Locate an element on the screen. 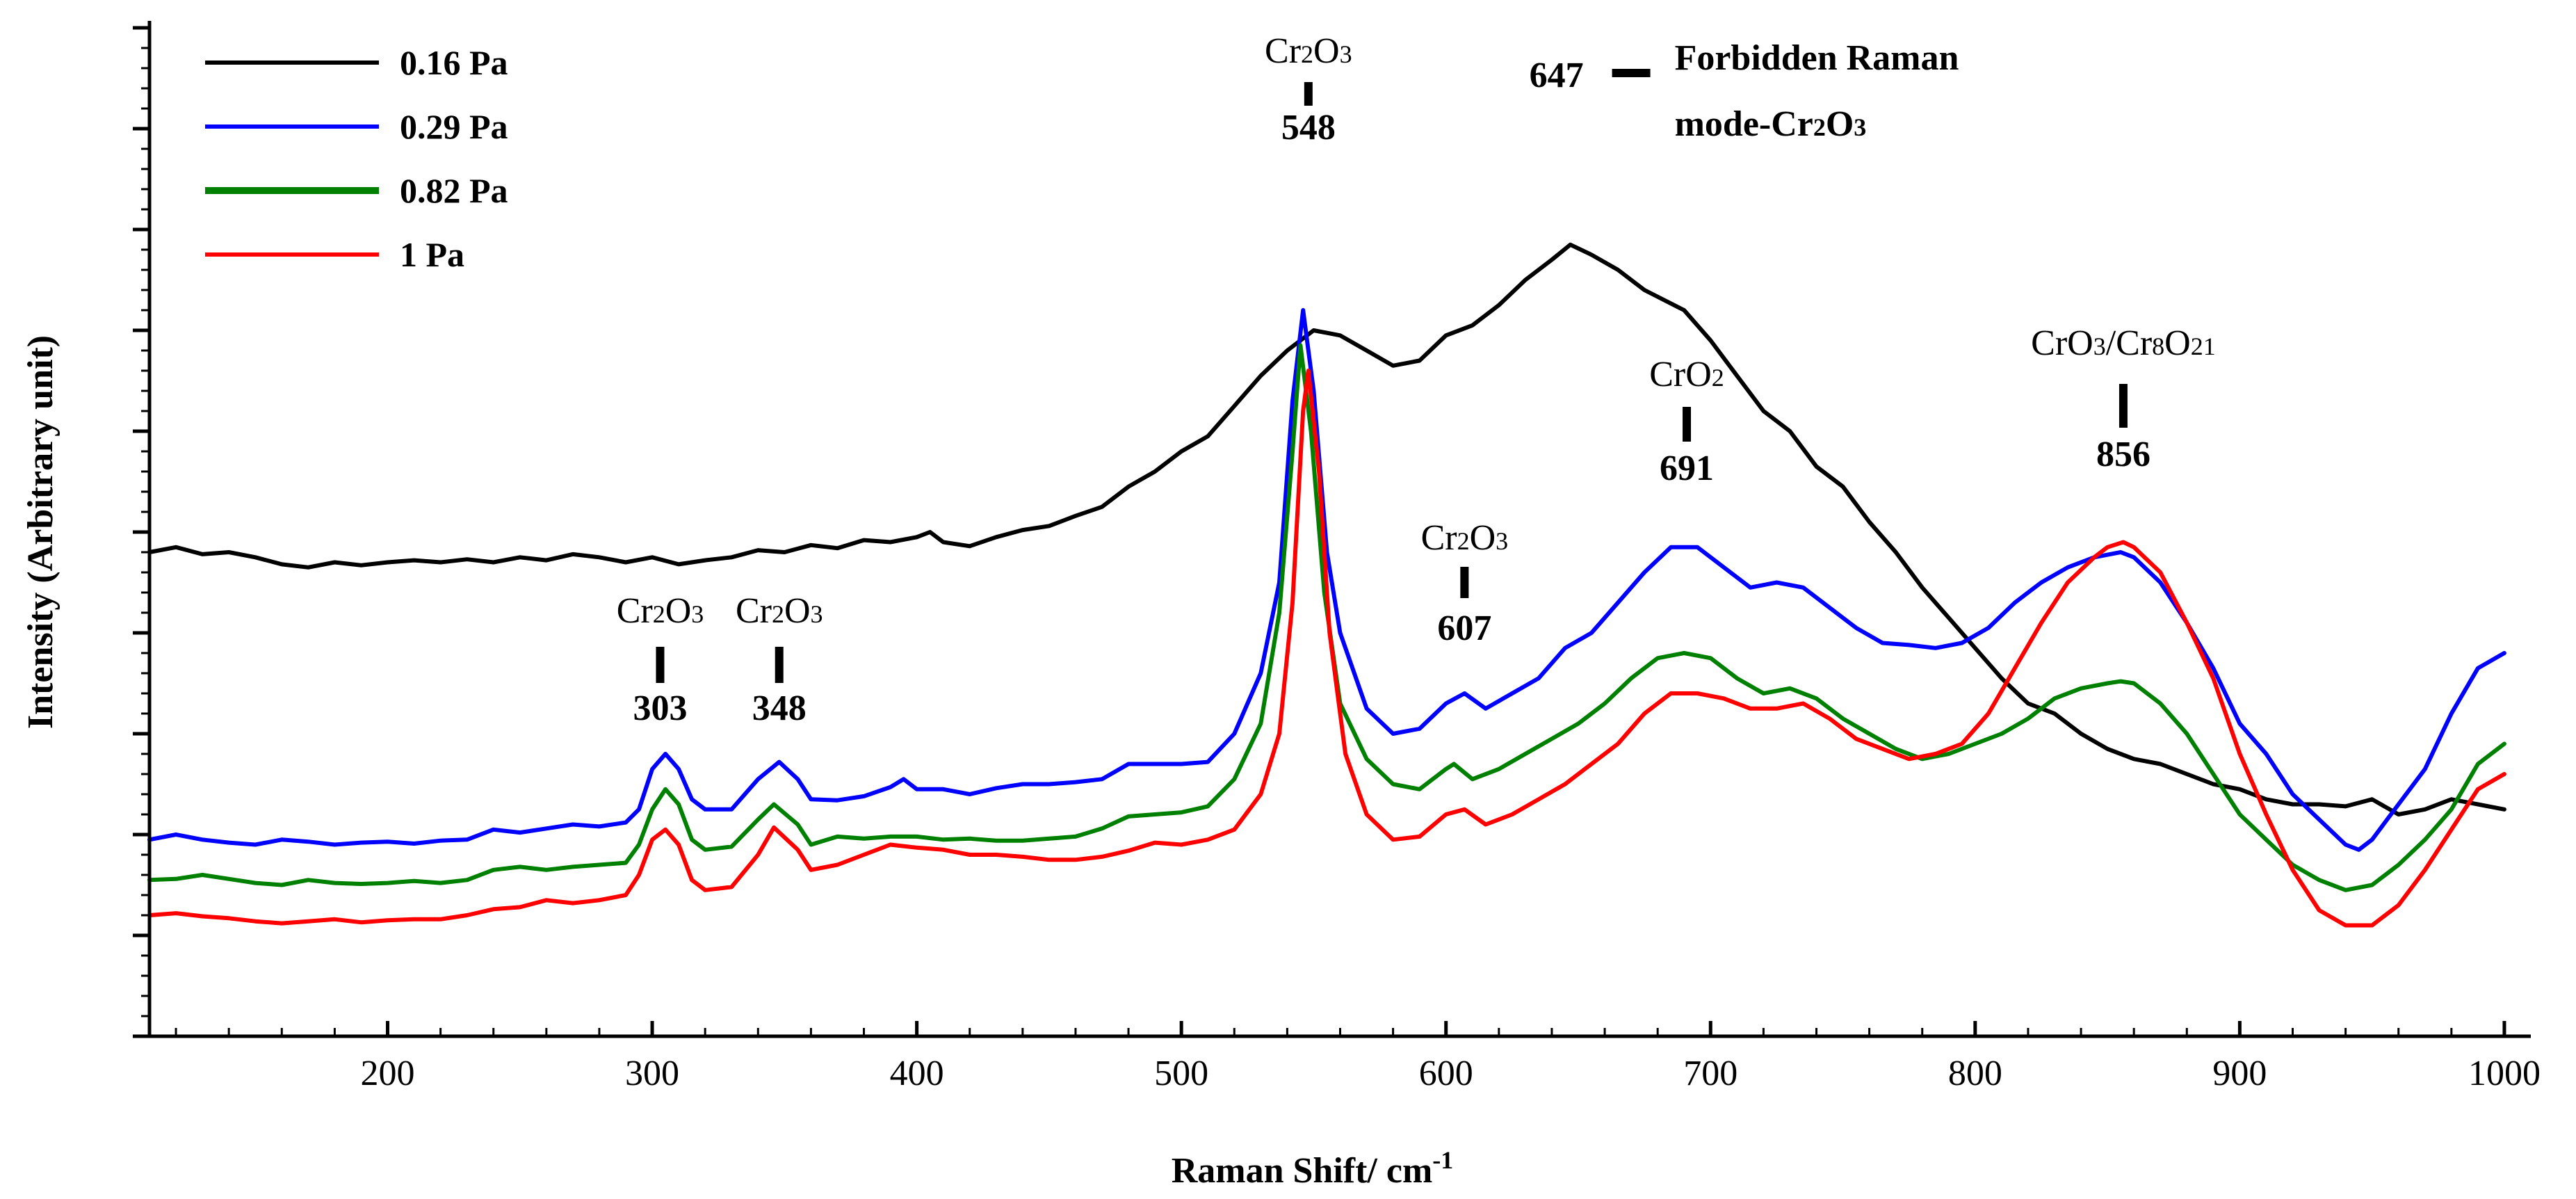  peak-label-value: 348 is located at coordinates (779, 708).